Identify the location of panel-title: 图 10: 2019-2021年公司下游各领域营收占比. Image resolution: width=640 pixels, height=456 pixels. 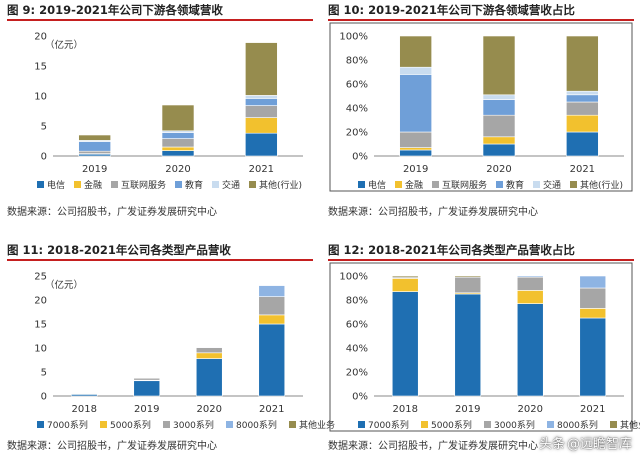
(481, 10).